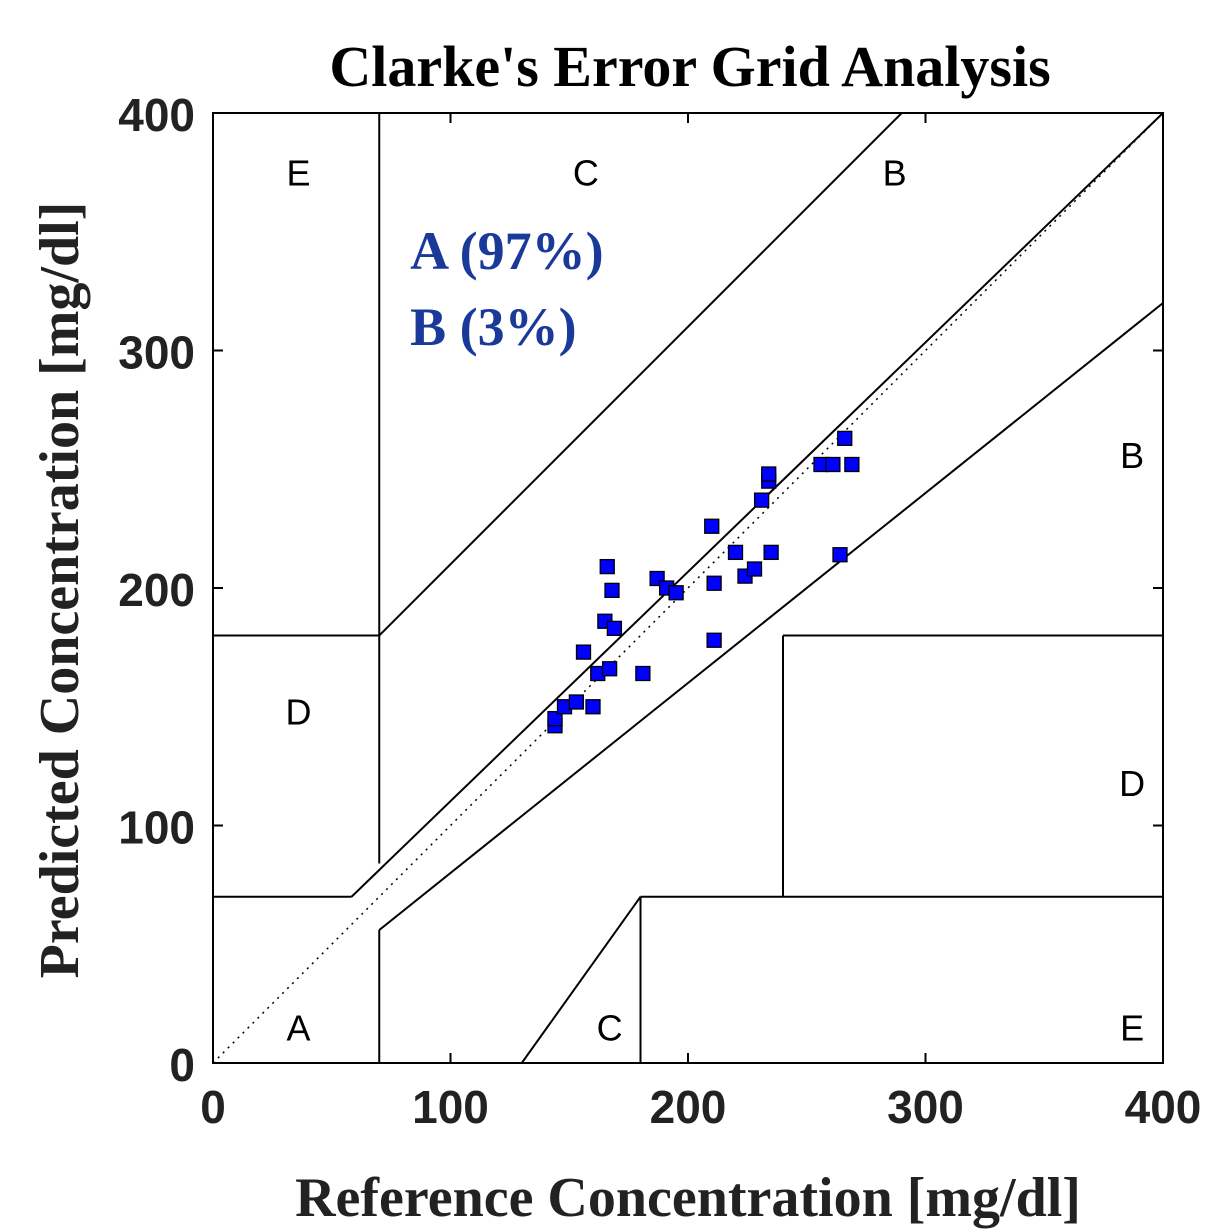 This screenshot has height=1232, width=1212. Describe the element at coordinates (213, 1107) in the screenshot. I see `x-tick-label: 0` at that location.